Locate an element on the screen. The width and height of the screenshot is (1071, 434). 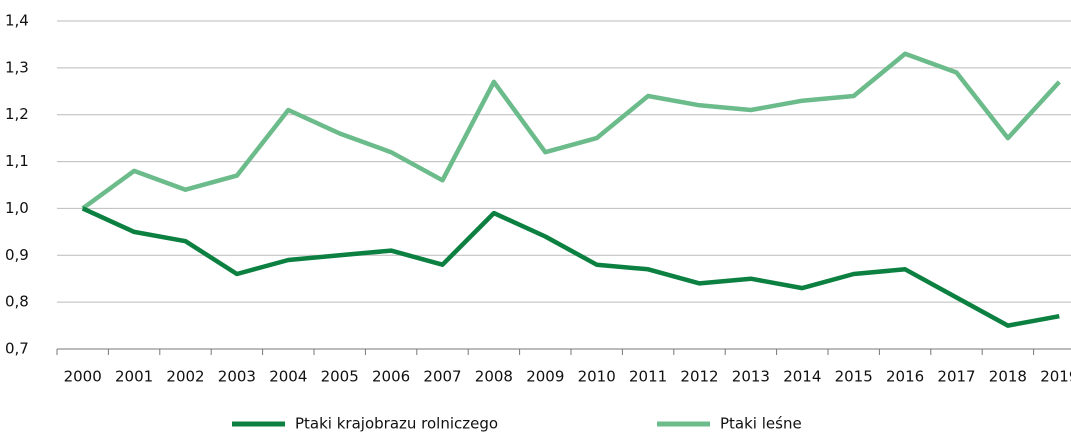
x-tick-label: 2001 is located at coordinates (134, 377).